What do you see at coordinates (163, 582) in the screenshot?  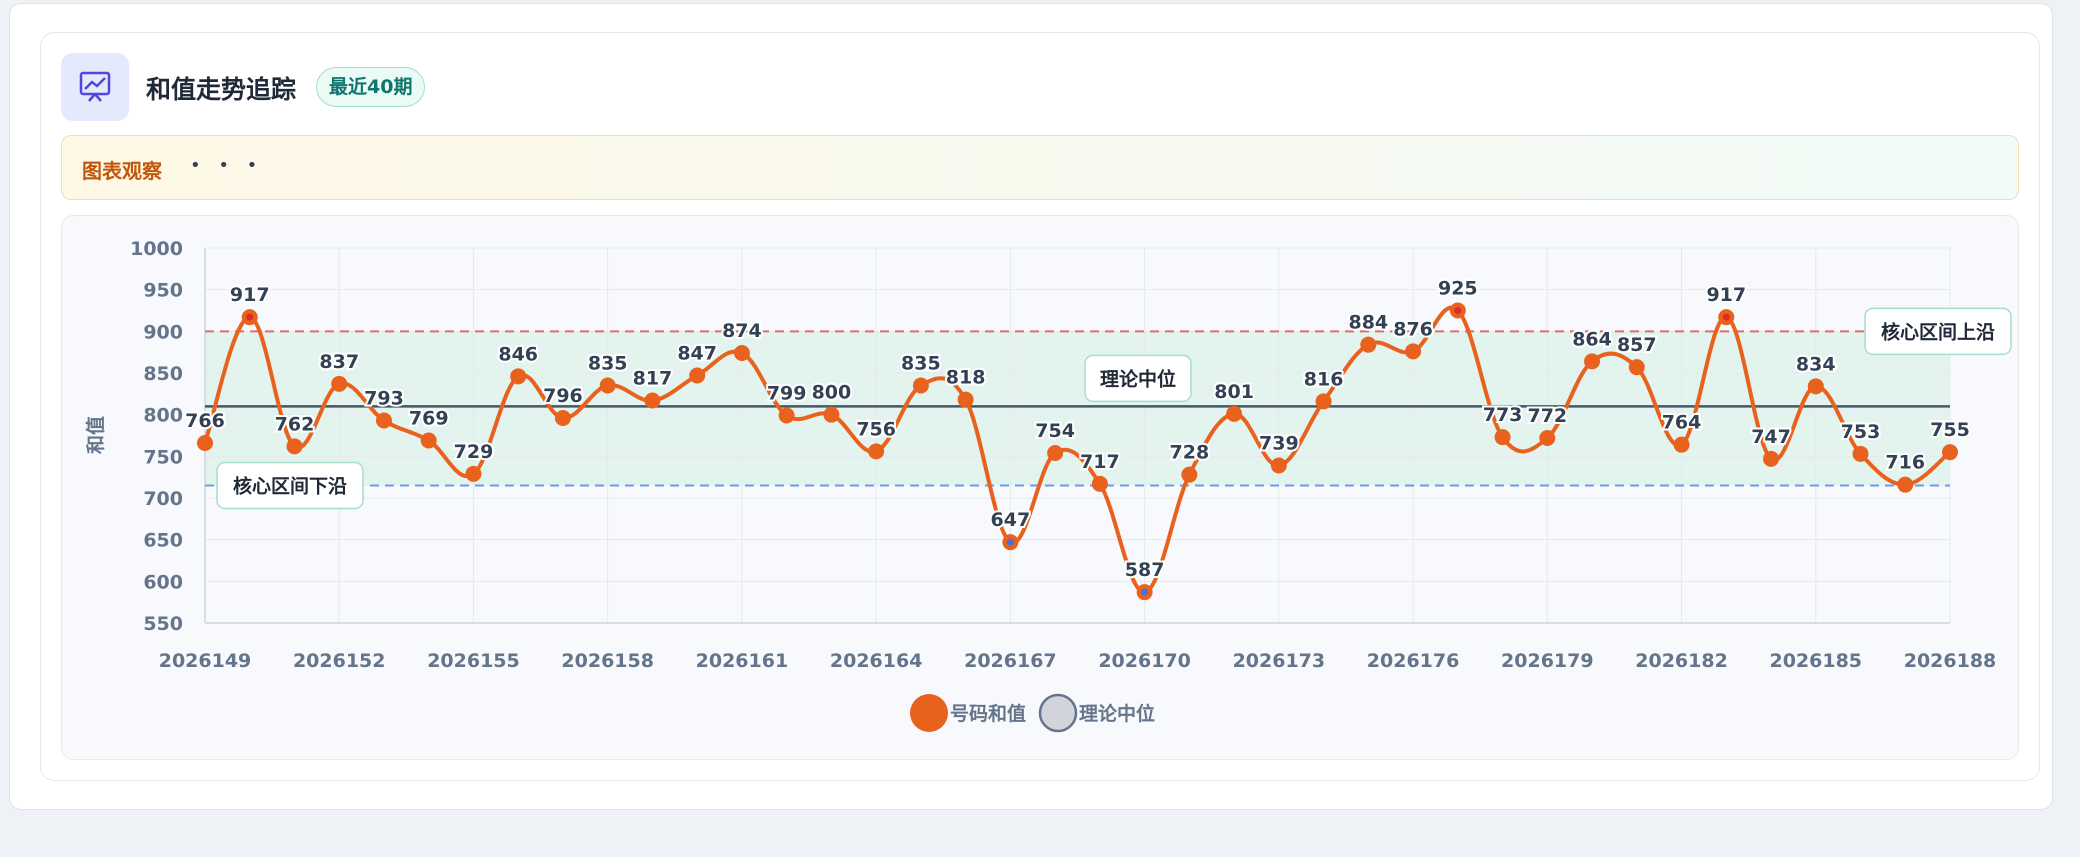 I see `y-tick-label: 600` at bounding box center [163, 582].